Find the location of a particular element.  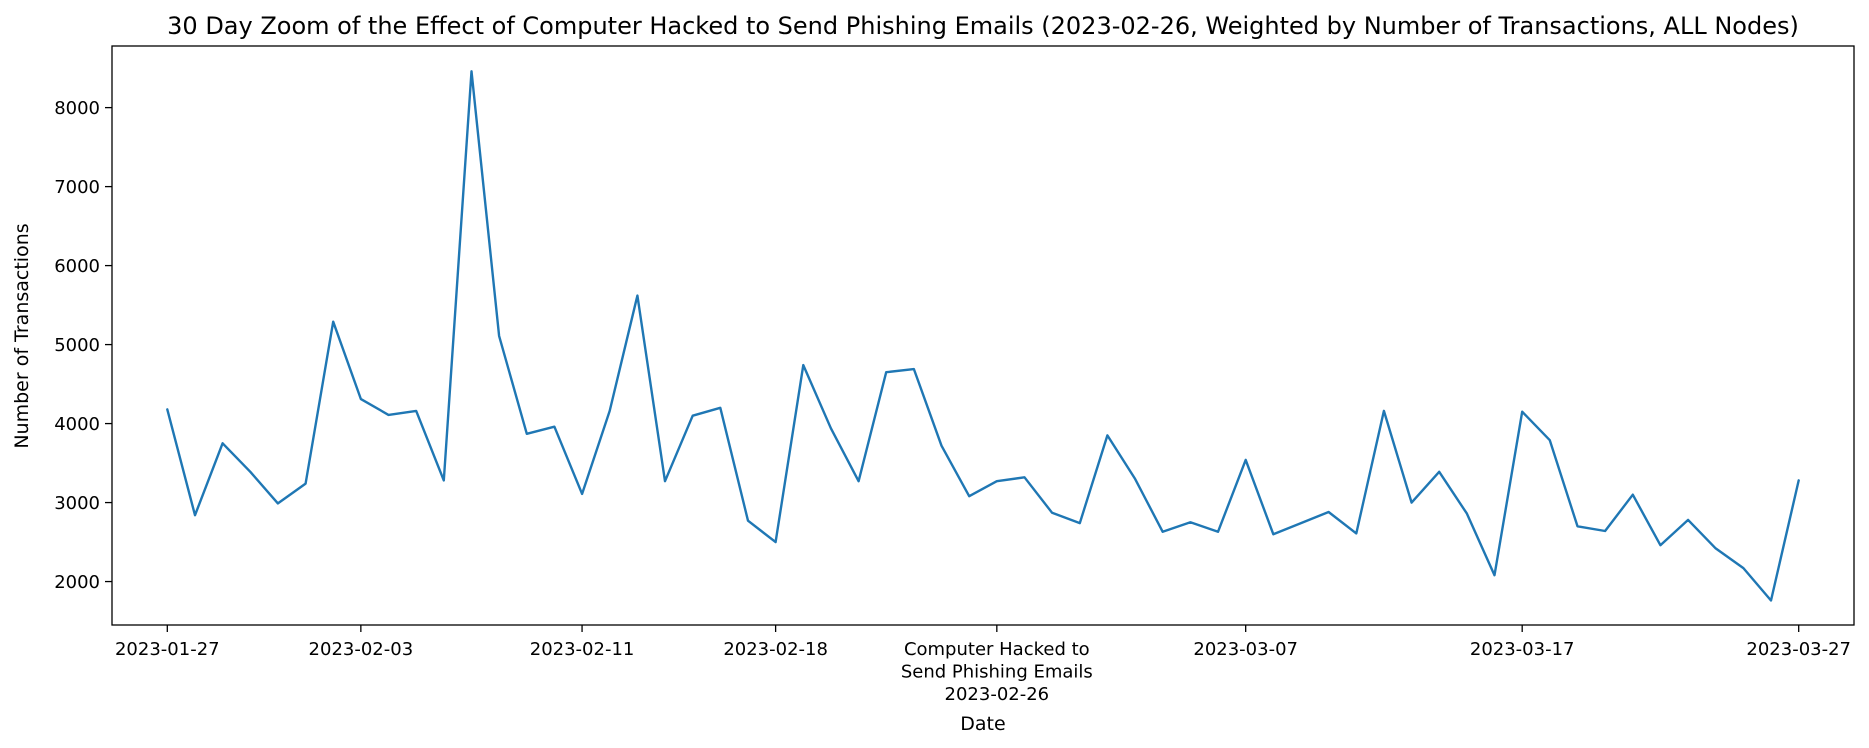

y-tick-label: 3000 is located at coordinates (77, 503).